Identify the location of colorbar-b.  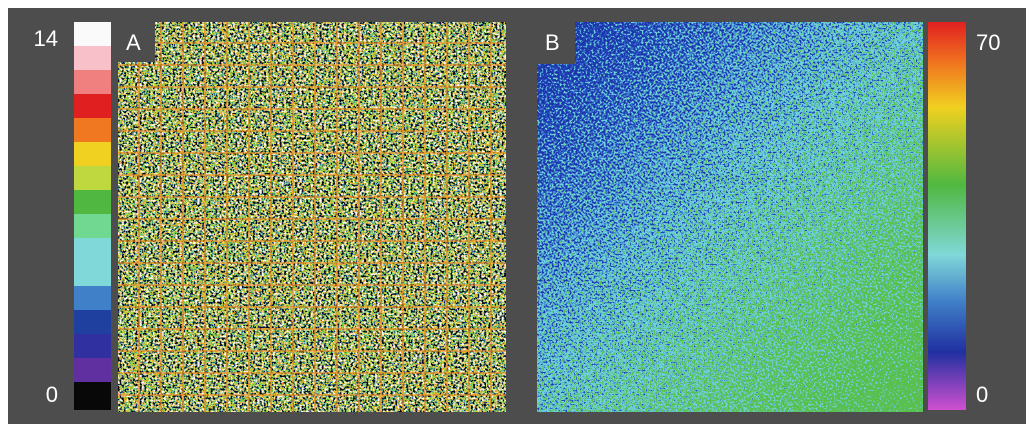
(947, 216).